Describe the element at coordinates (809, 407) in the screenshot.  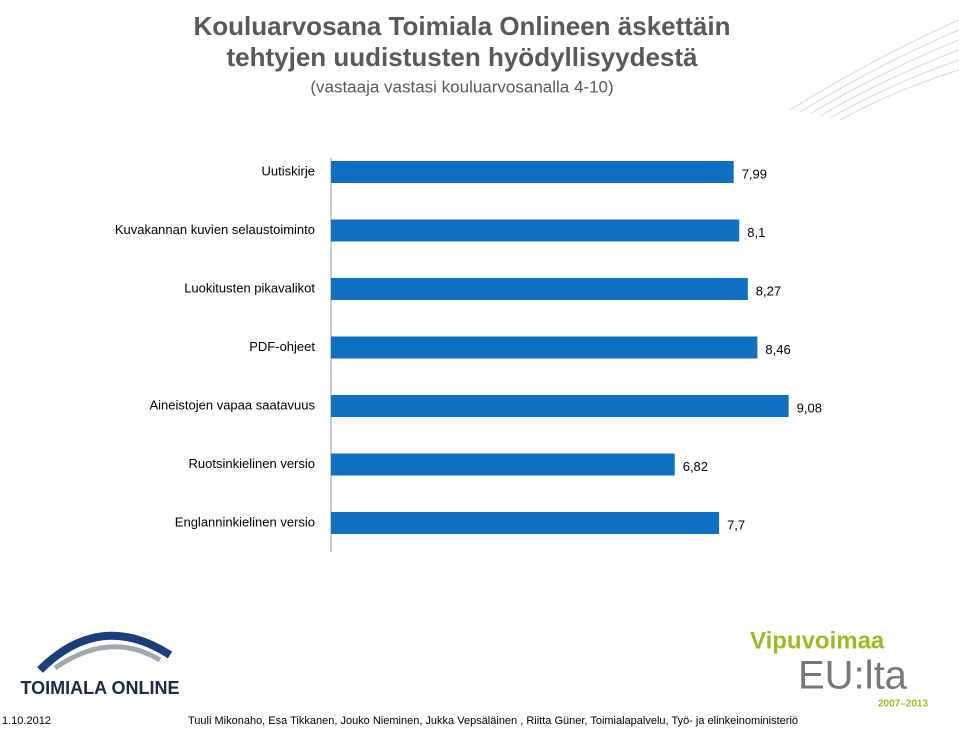
I see `value-label: 9,08` at that location.